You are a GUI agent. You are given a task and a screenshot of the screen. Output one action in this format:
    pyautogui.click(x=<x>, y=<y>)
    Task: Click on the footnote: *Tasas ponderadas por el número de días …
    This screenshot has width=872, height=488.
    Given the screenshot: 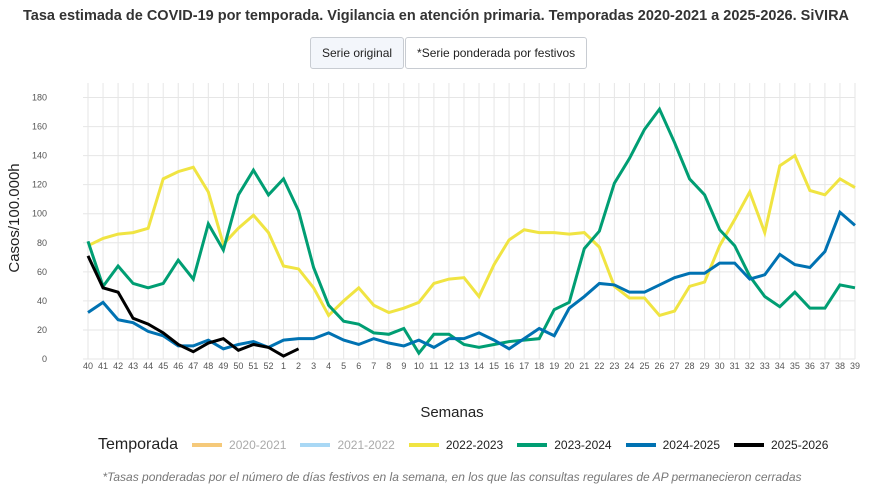 What is the action you would take?
    pyautogui.click(x=452, y=477)
    